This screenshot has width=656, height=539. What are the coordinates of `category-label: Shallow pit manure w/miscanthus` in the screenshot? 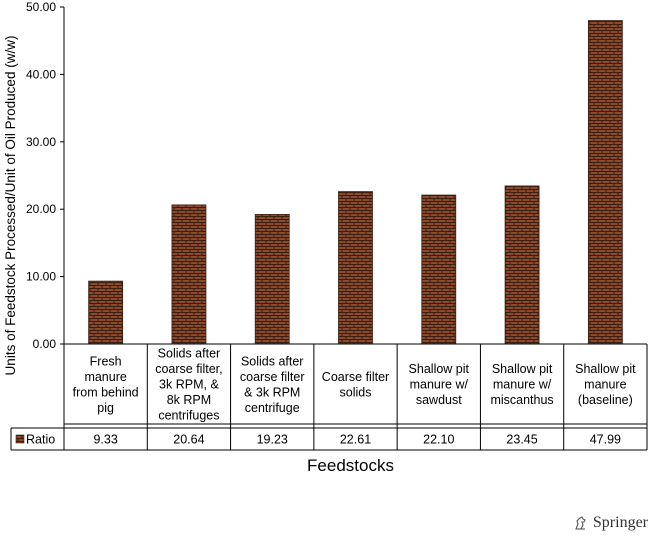 It's located at (521, 384).